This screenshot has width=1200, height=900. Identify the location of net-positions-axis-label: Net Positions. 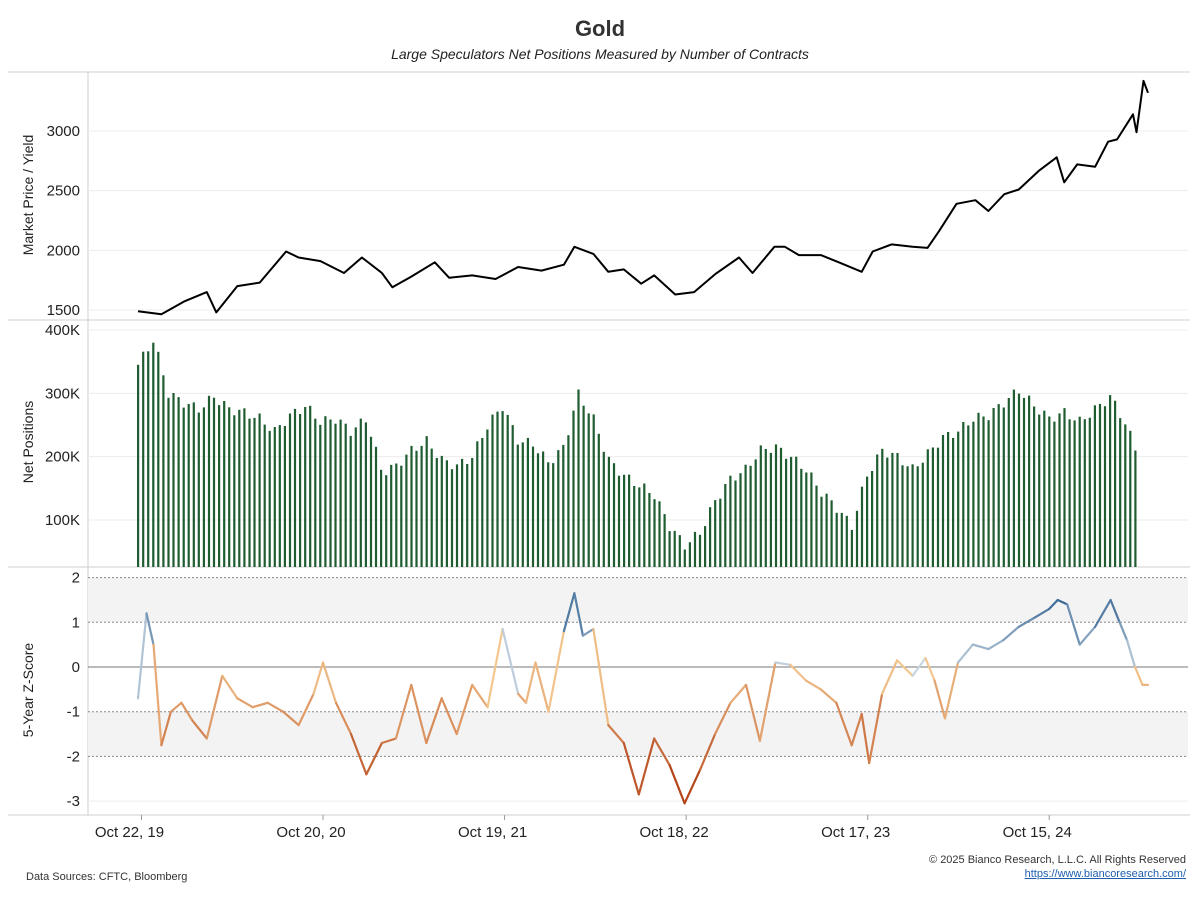
(28, 442).